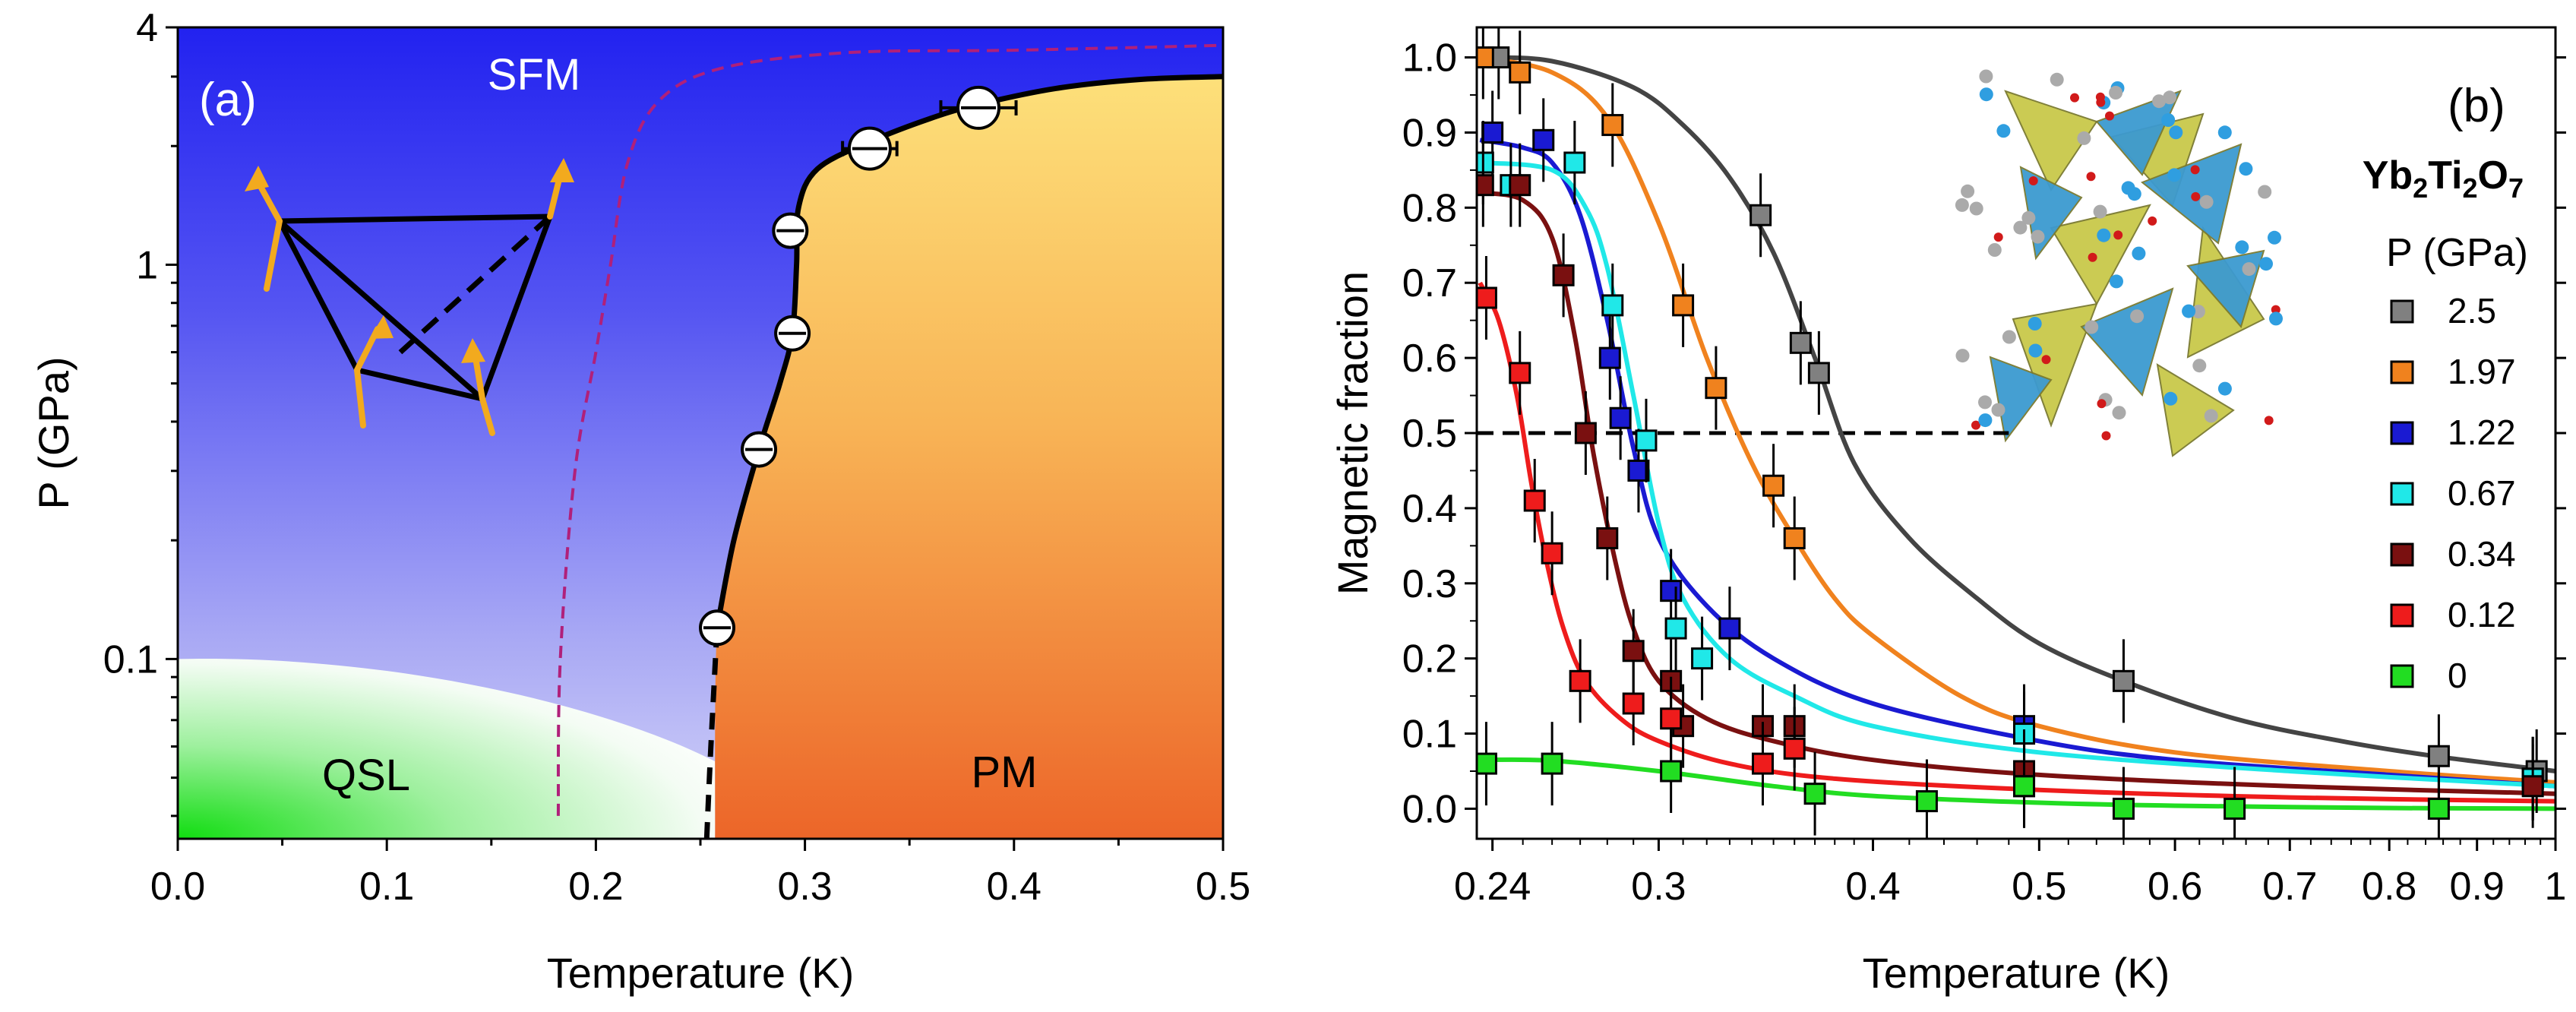  What do you see at coordinates (53, 432) in the screenshot?
I see `y-axis-label-a: P (GPa)` at bounding box center [53, 432].